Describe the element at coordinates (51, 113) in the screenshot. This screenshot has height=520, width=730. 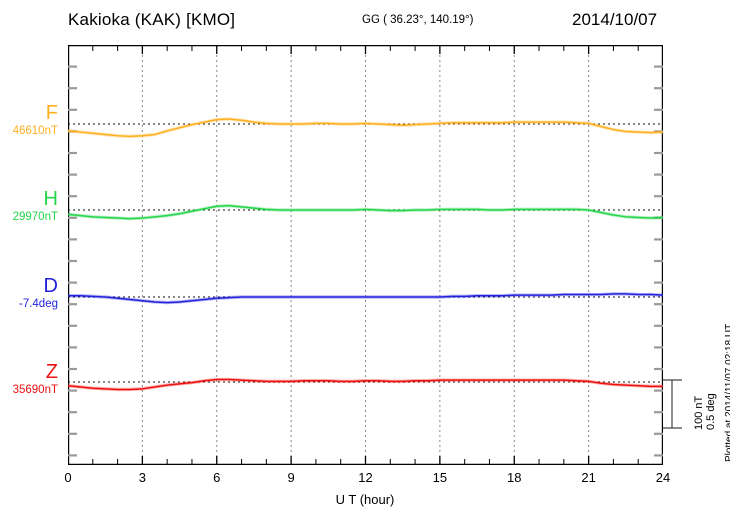
I see `component-letter-f: F` at that location.